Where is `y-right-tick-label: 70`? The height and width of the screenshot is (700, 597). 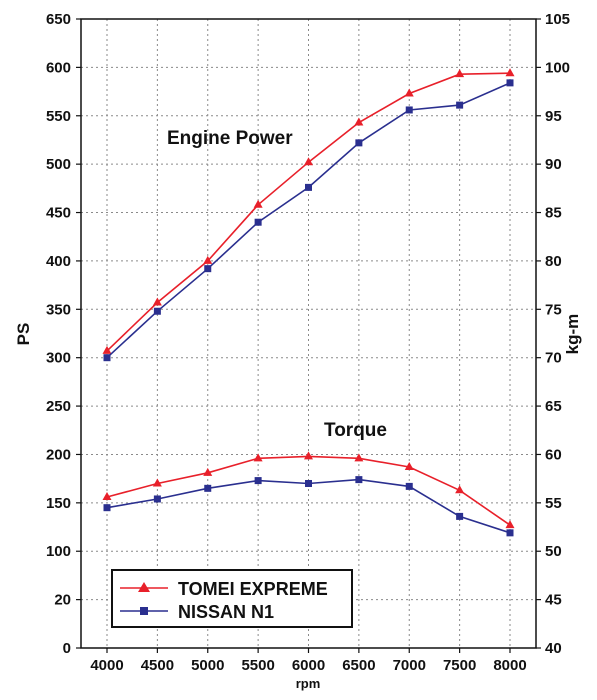 y-right-tick-label: 70 is located at coordinates (553, 358).